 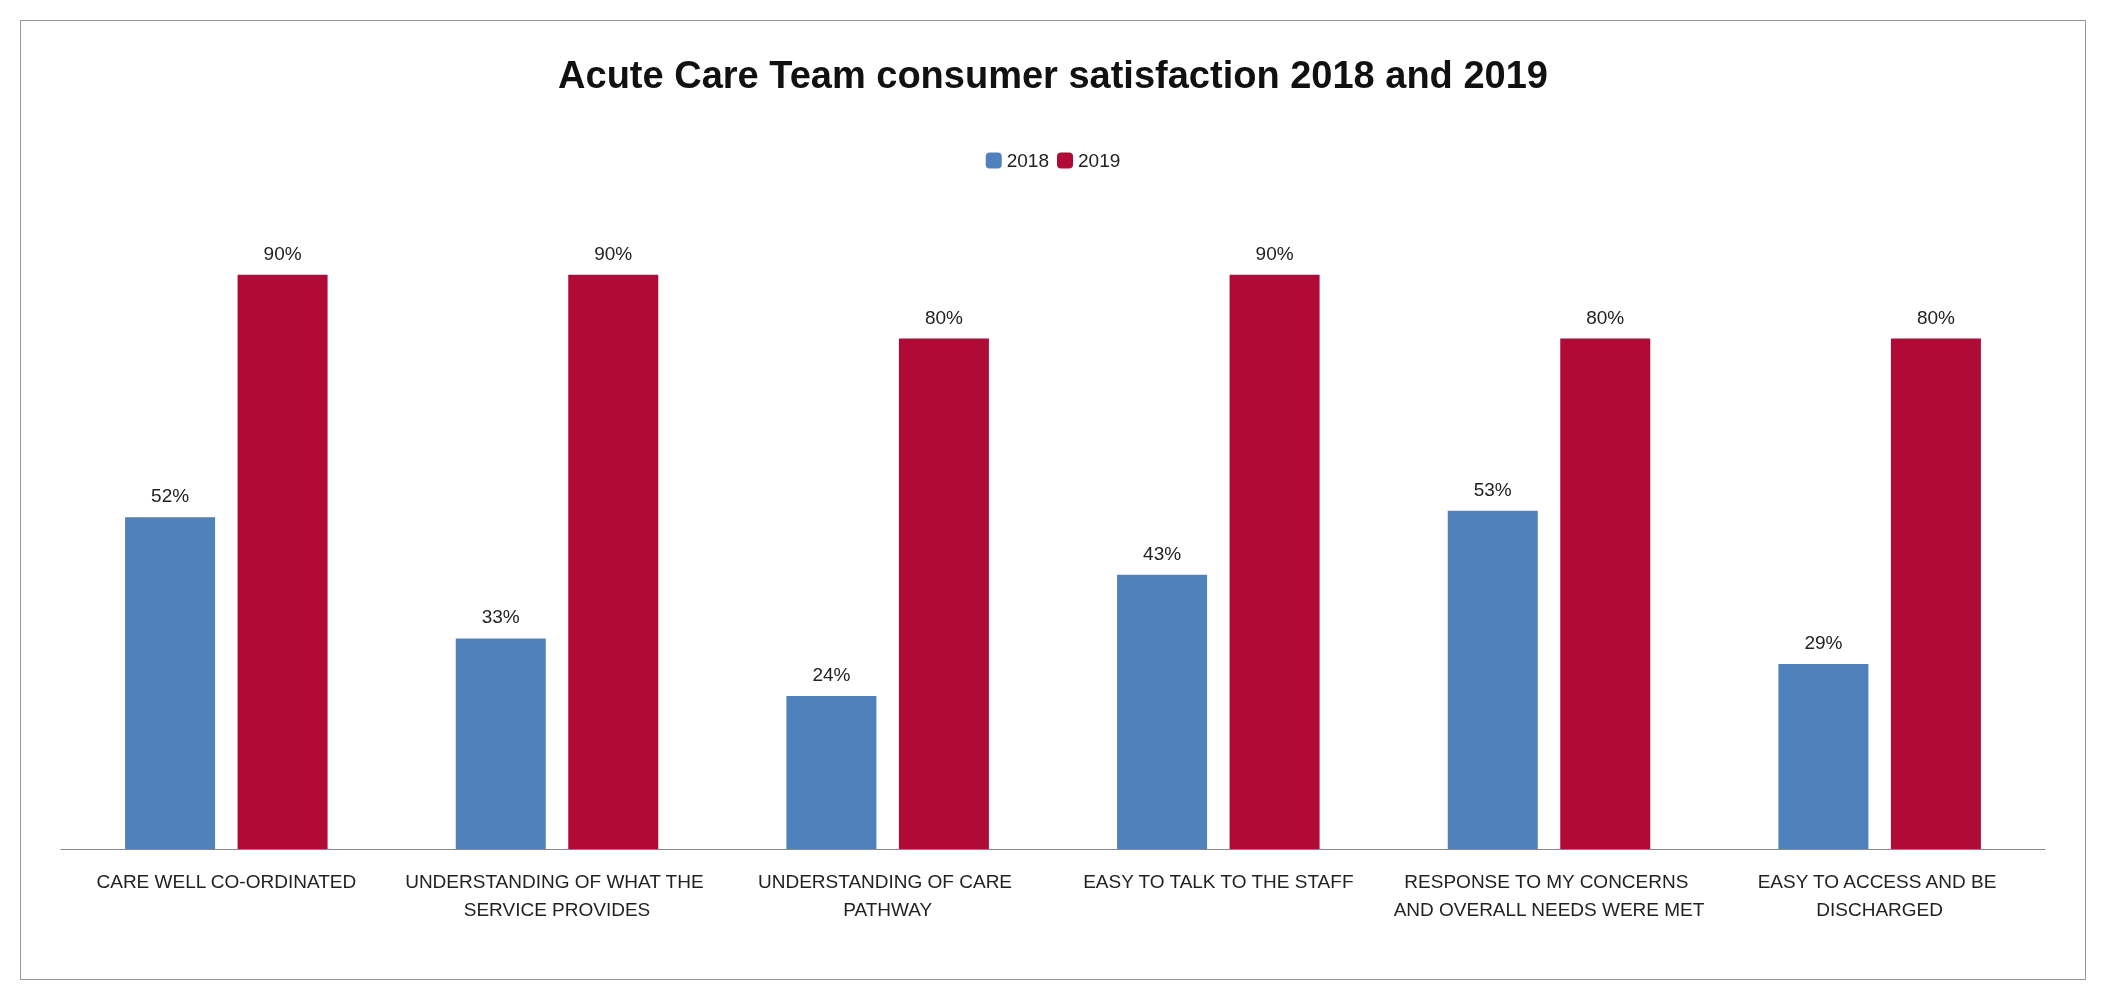 I want to click on data-label: 43%, so click(x=1162, y=553).